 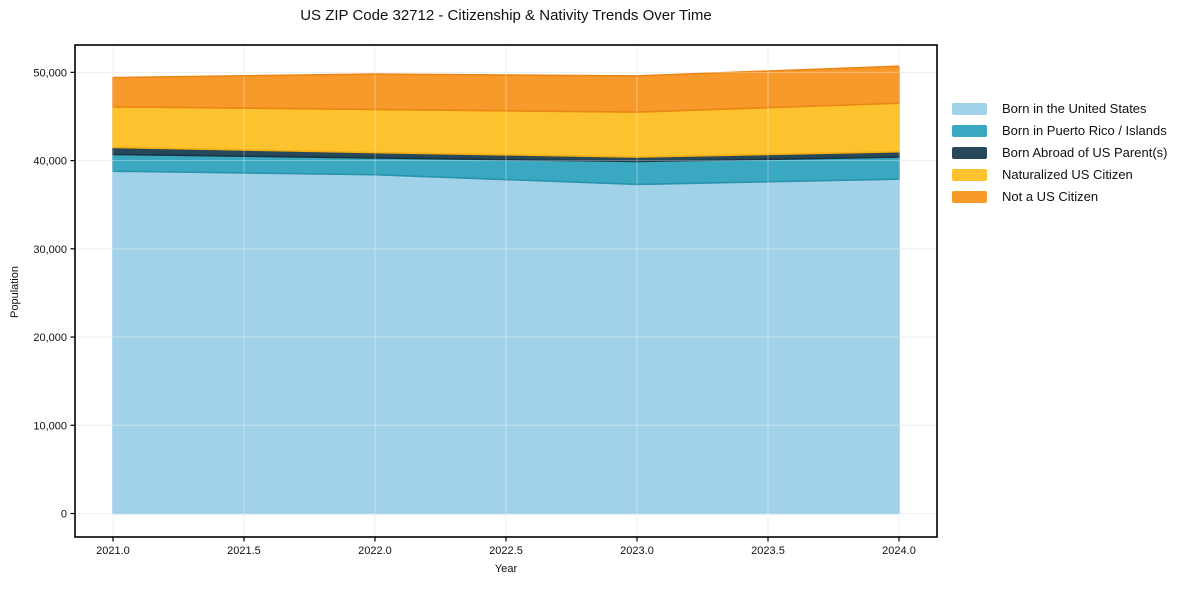 I want to click on legend-item-born-pr-islands: Born in Puerto Rico / Islands, so click(x=1059, y=130).